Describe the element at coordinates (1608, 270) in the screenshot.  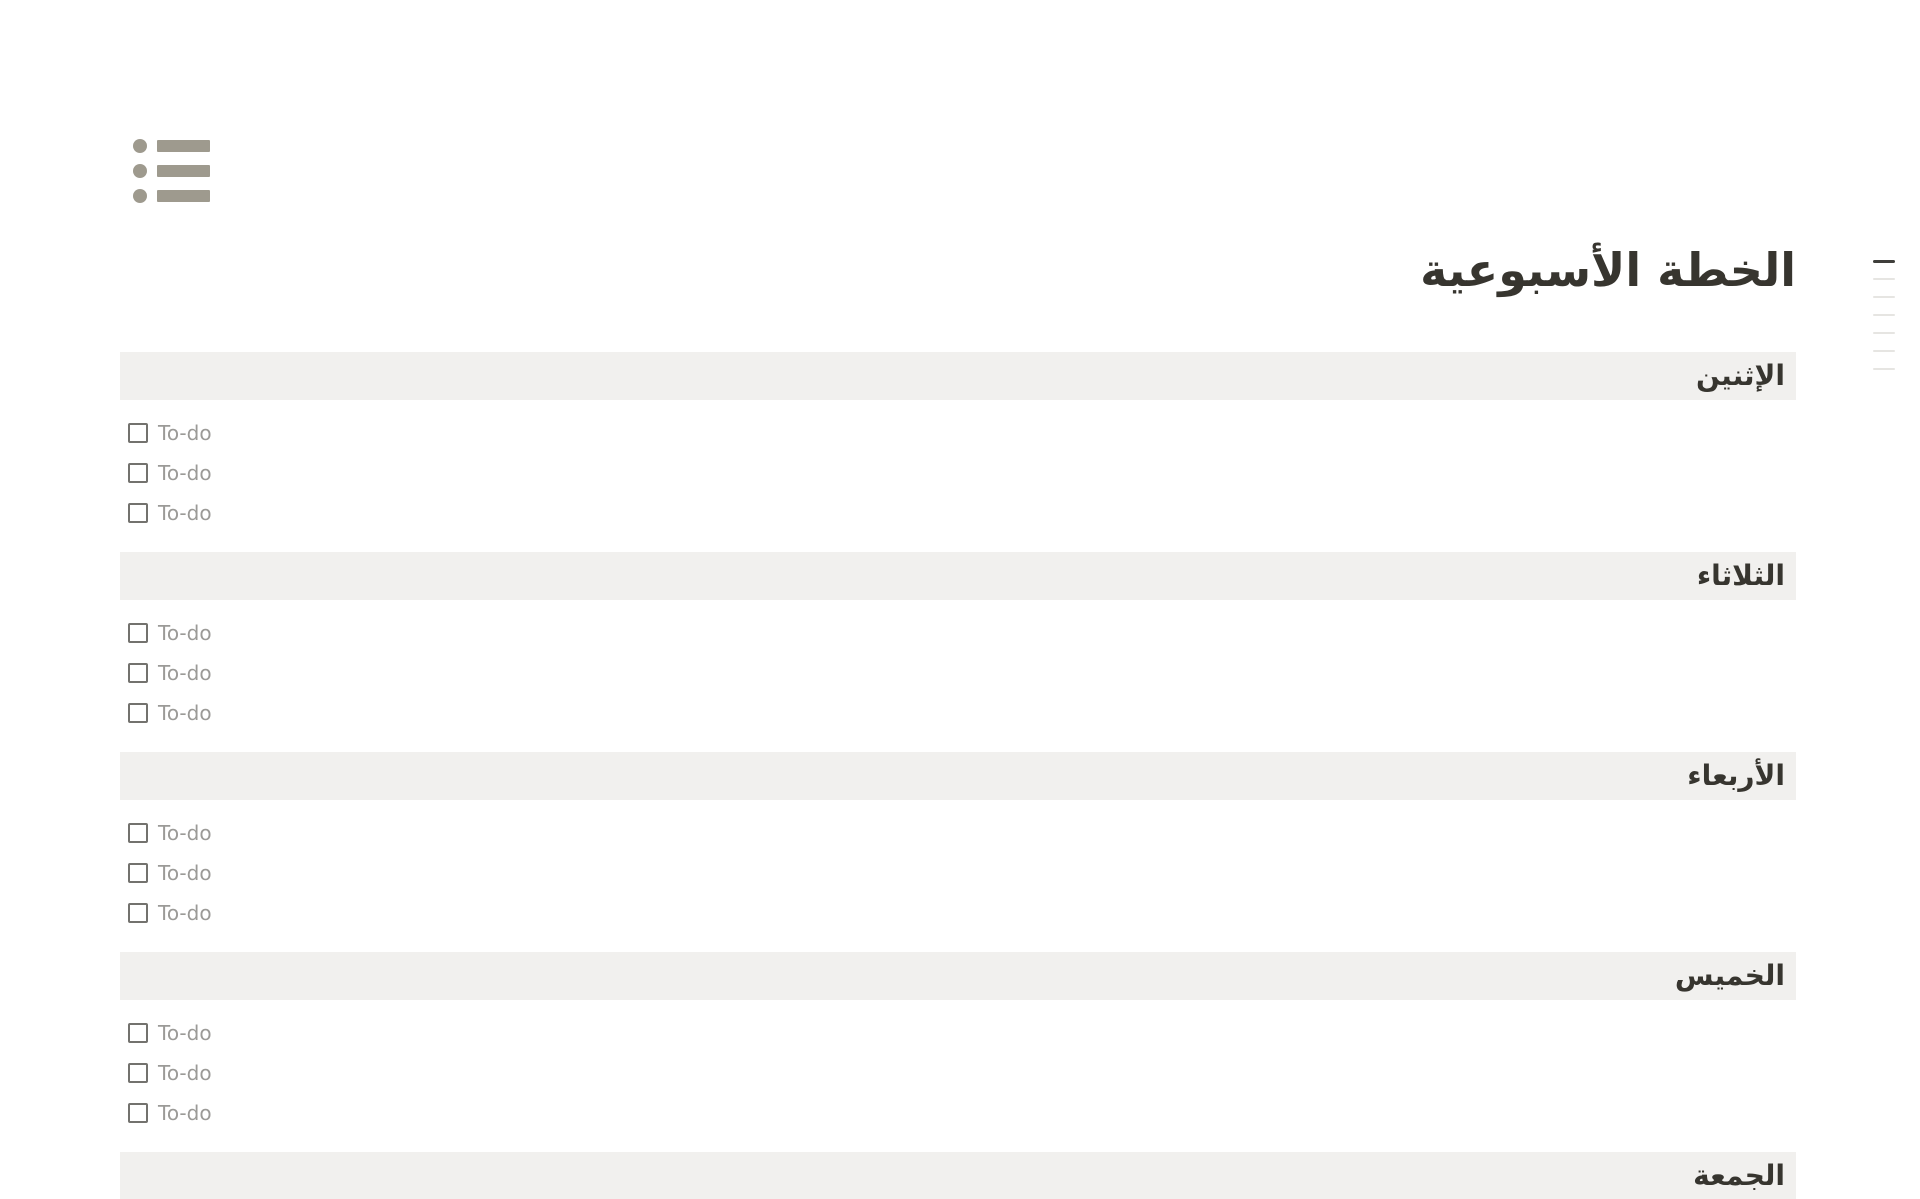
I see `page-title: الخطة الأسبوعية` at that location.